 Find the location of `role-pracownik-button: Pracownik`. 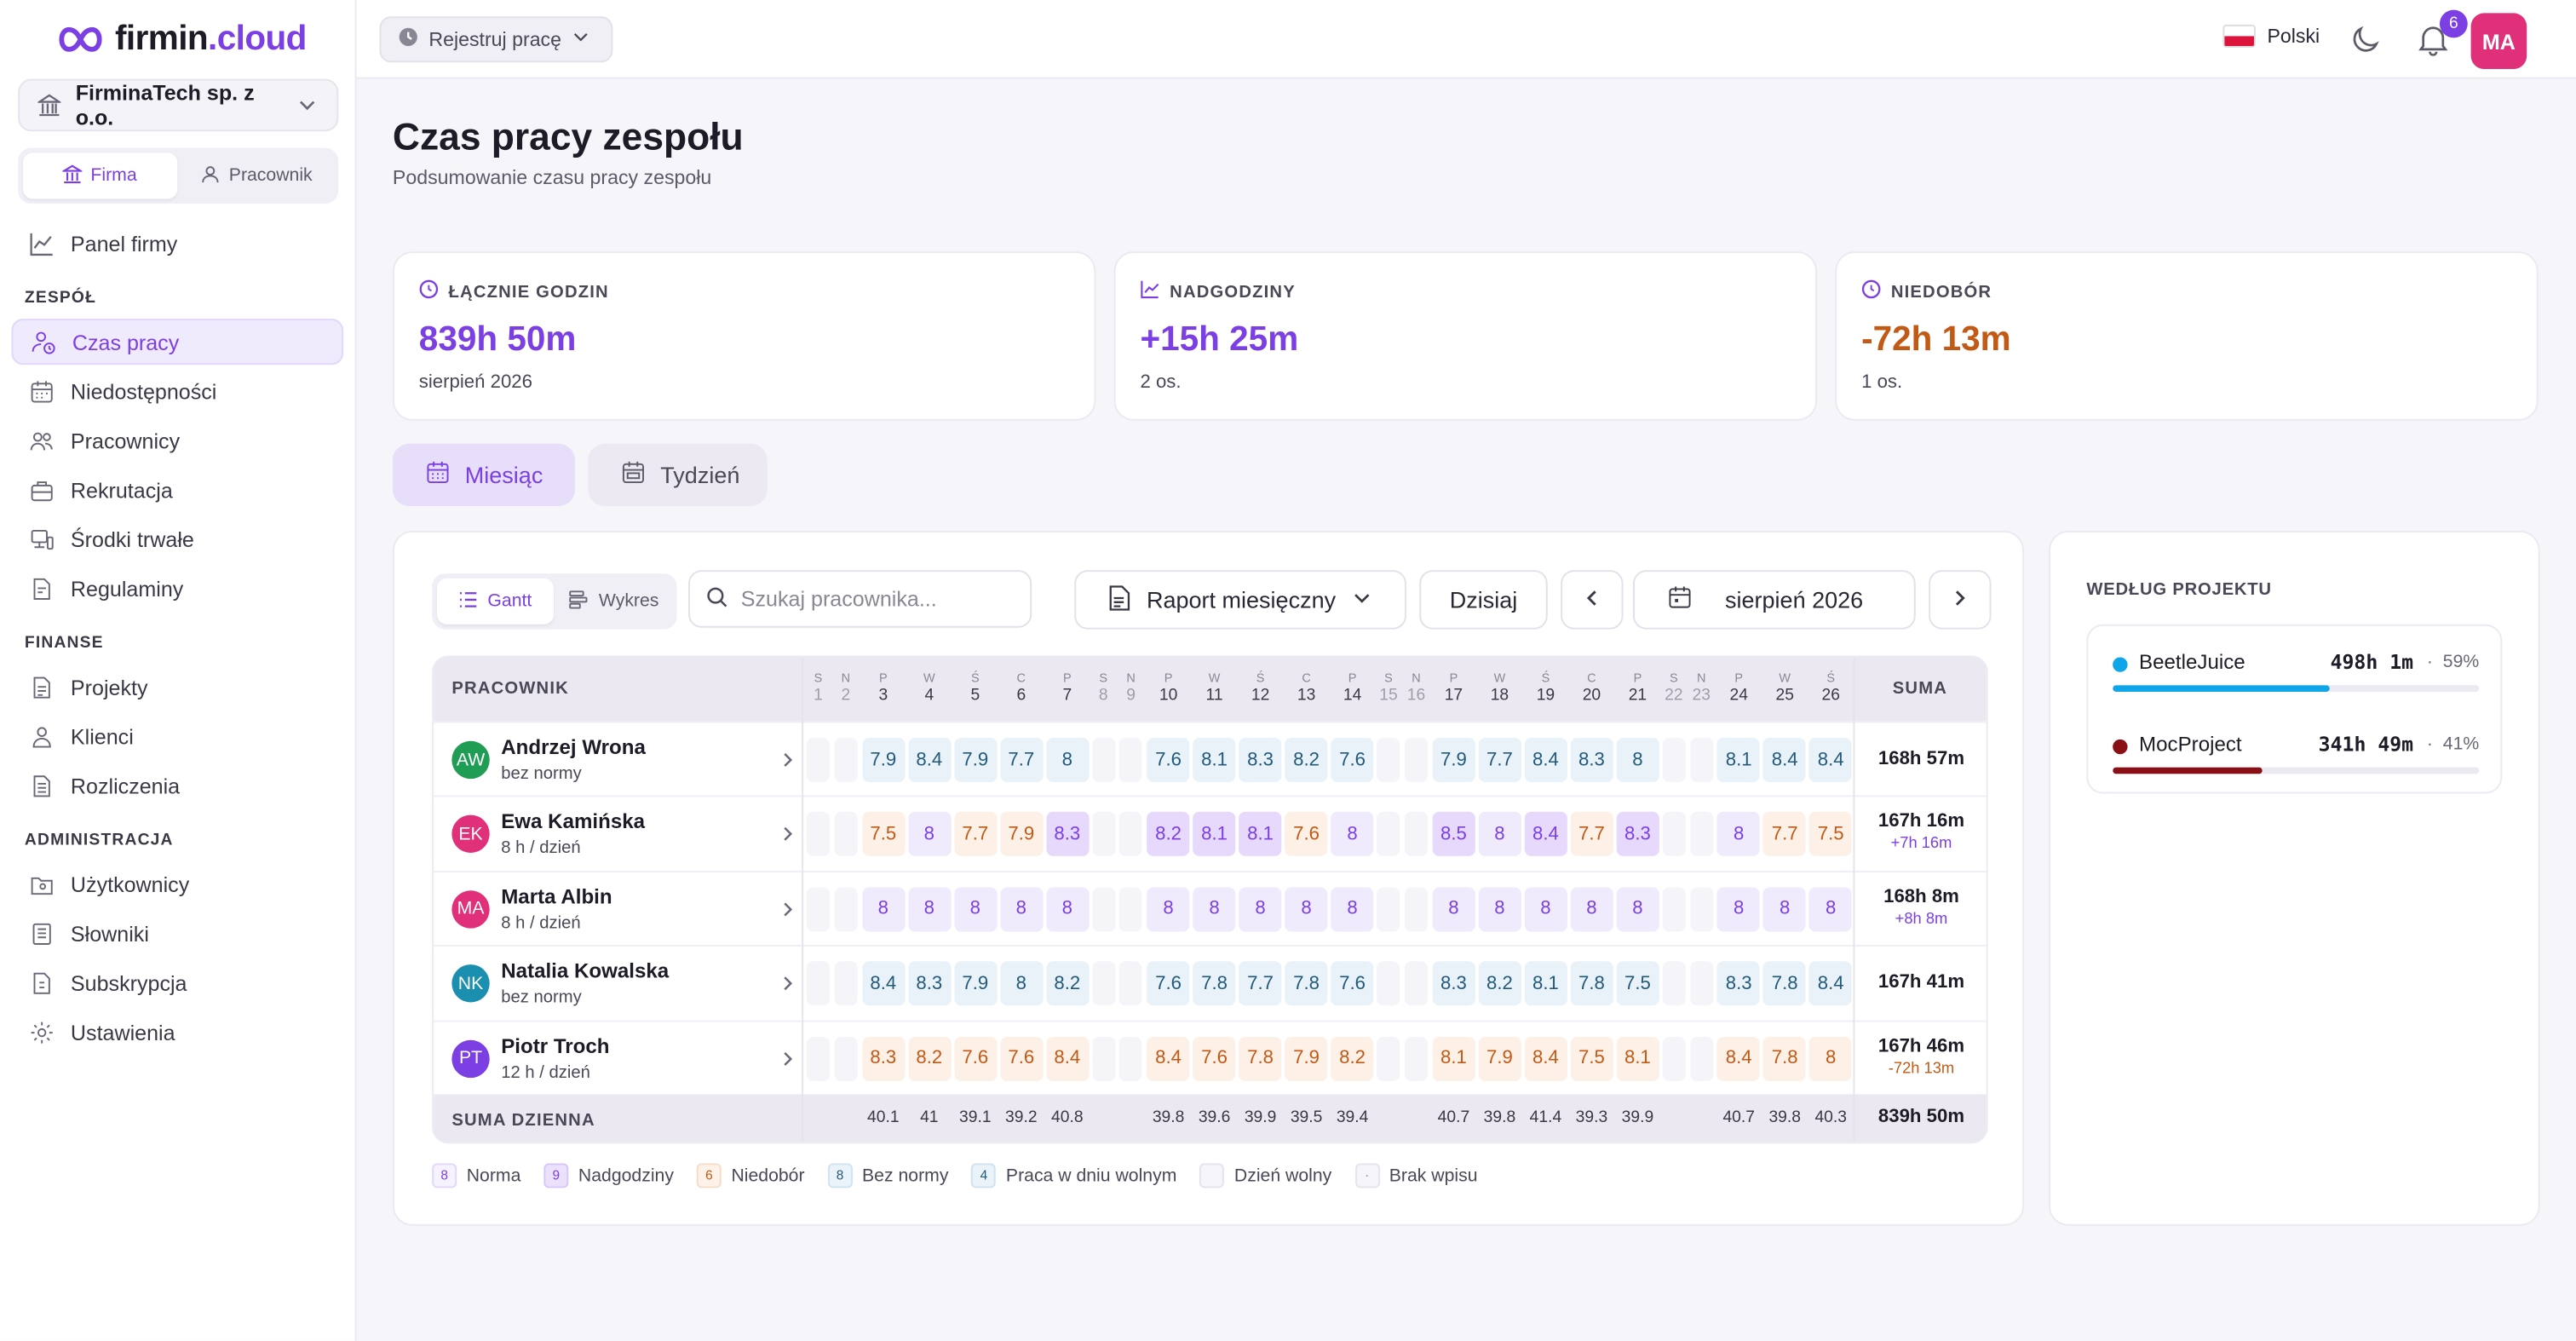

role-pracownik-button: Pracownik is located at coordinates (256, 176).